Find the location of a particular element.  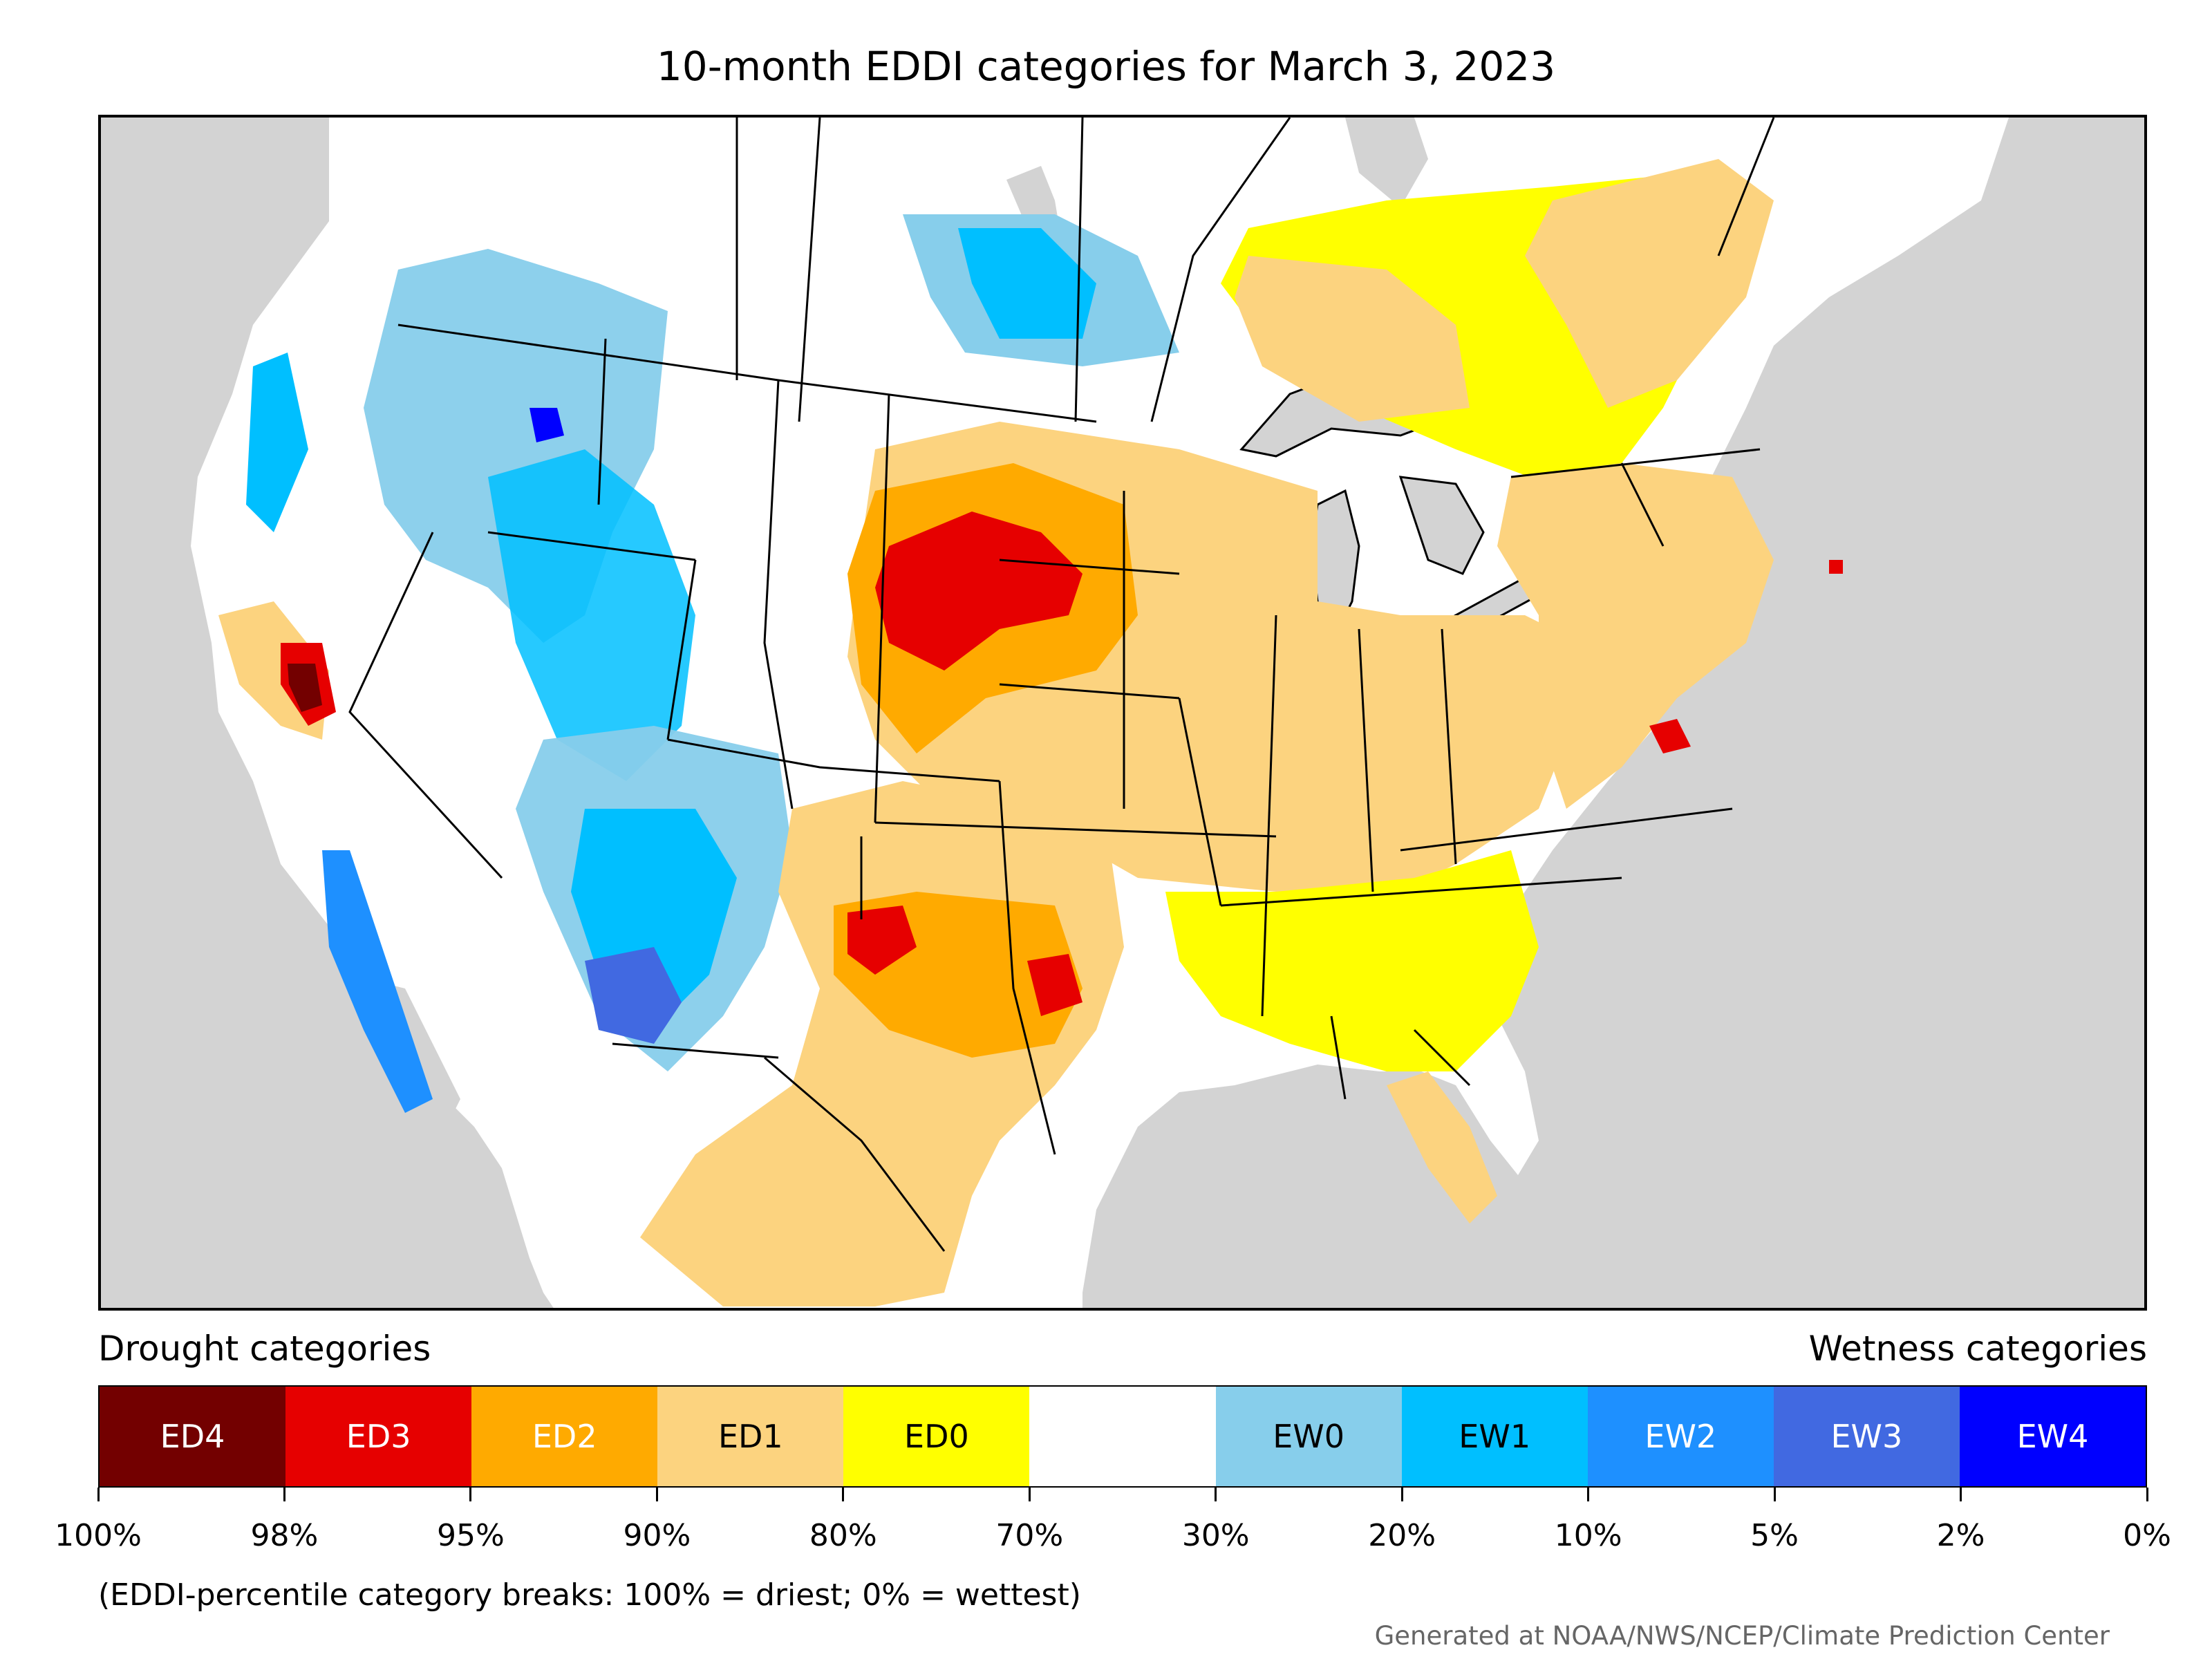

colorbar-tick-label: 80% is located at coordinates (843, 1535).